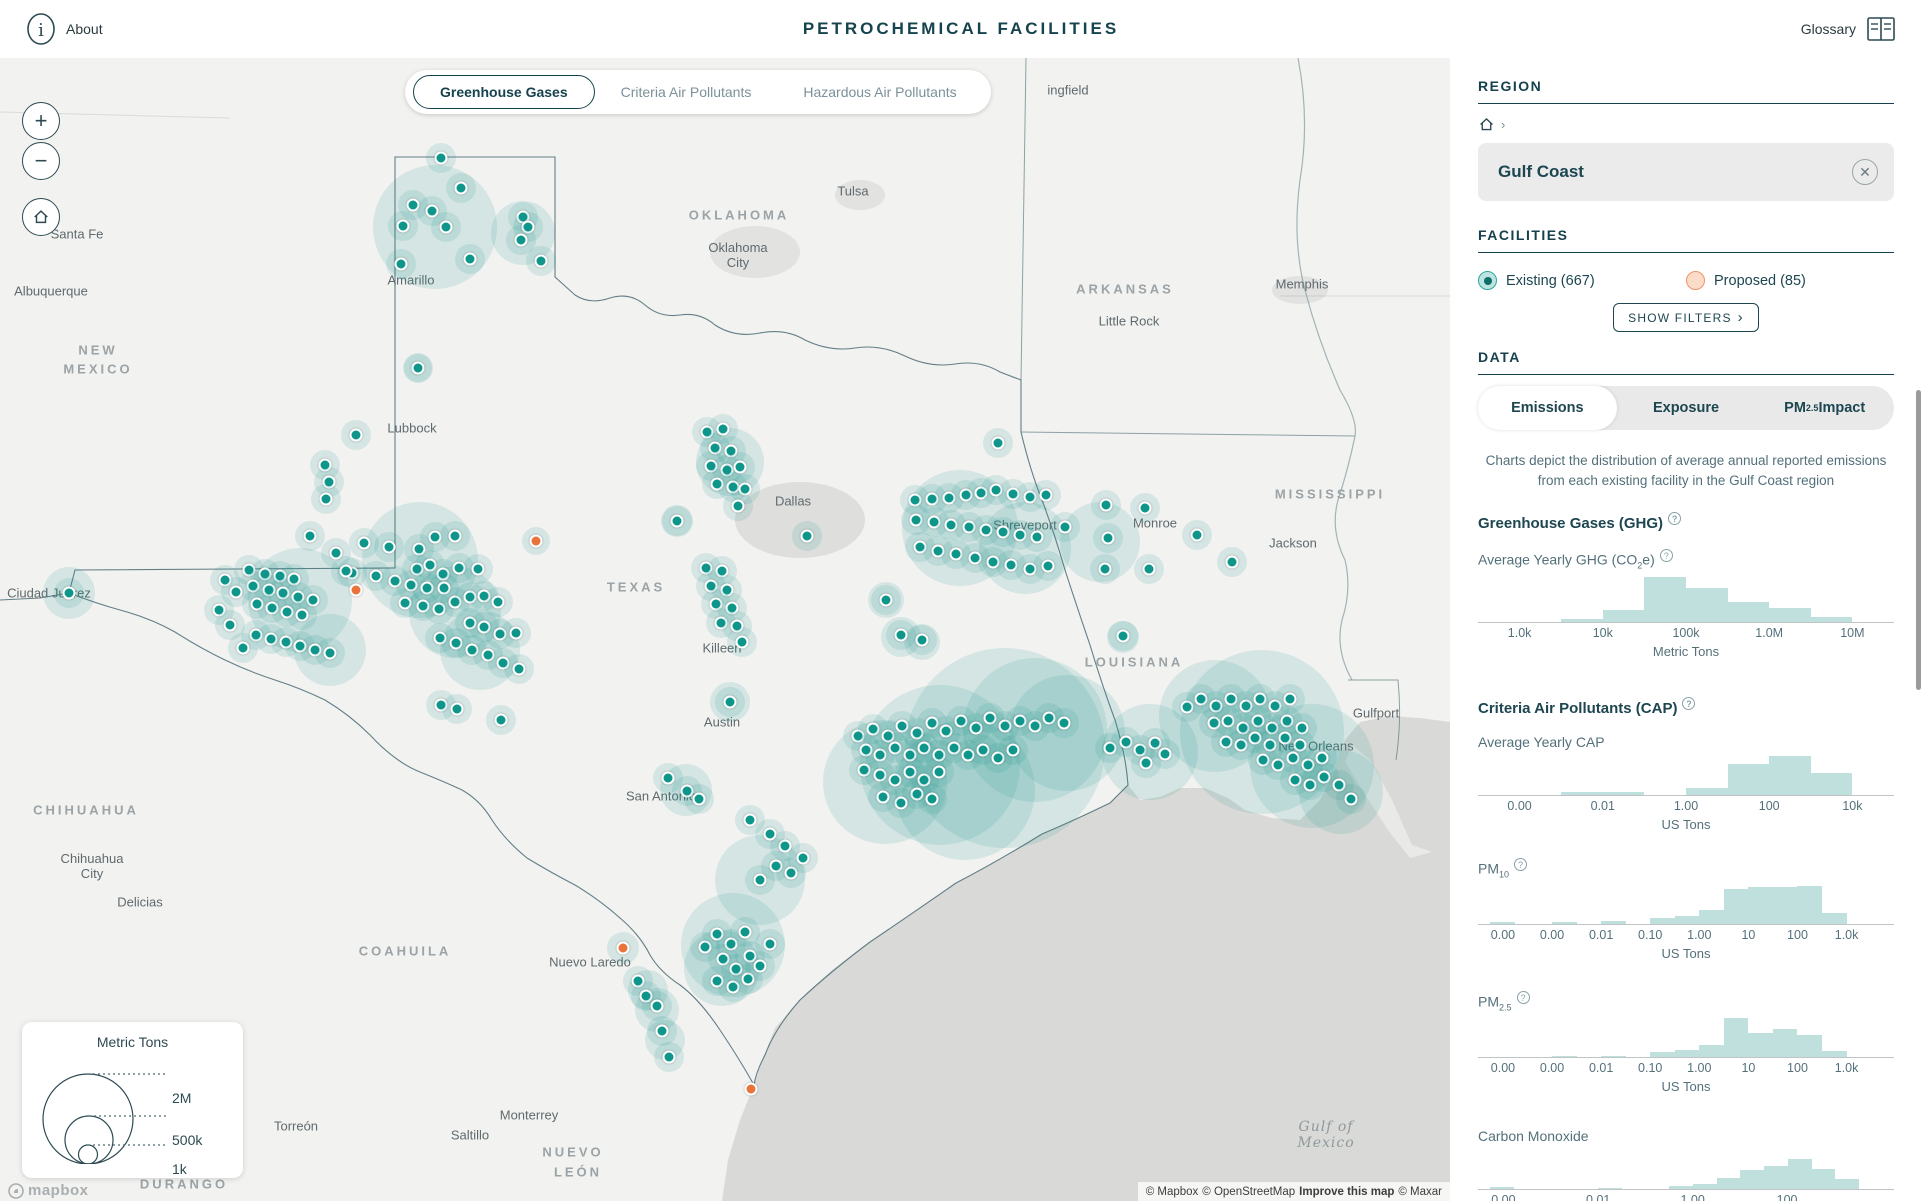 This screenshot has width=1922, height=1201. What do you see at coordinates (41, 161) in the screenshot?
I see `zoom-out-button: −` at bounding box center [41, 161].